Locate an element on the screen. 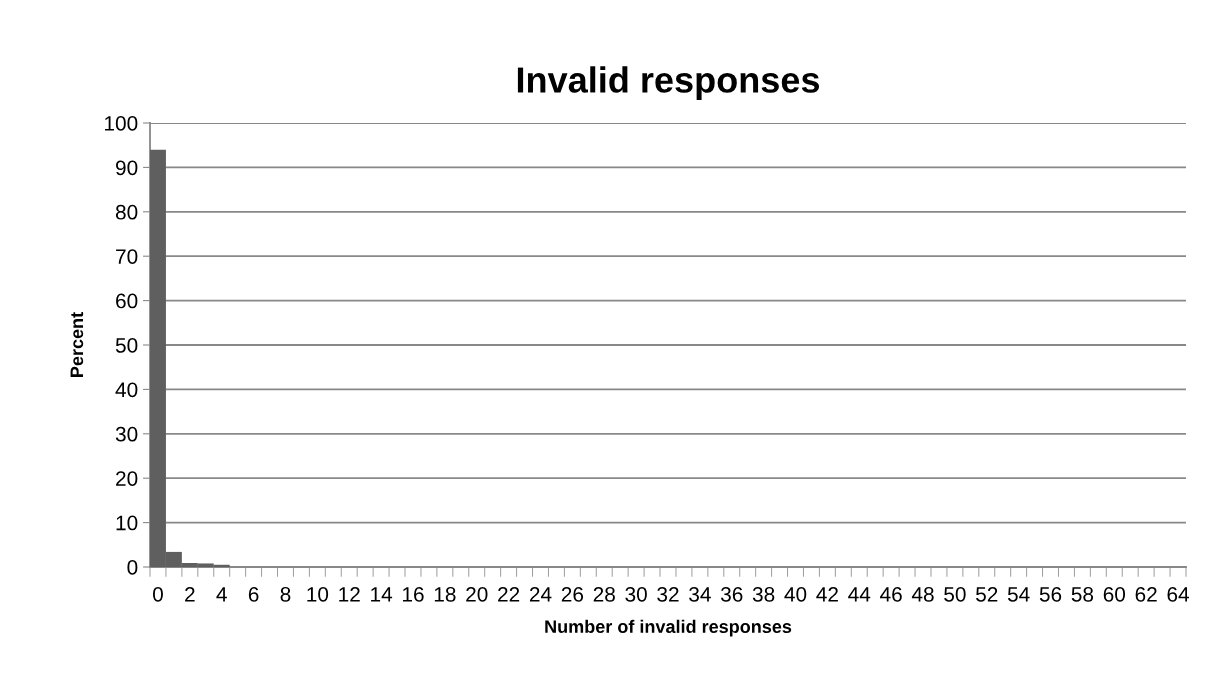 This screenshot has width=1209, height=681. x-tick-label: 64 is located at coordinates (1178, 594).